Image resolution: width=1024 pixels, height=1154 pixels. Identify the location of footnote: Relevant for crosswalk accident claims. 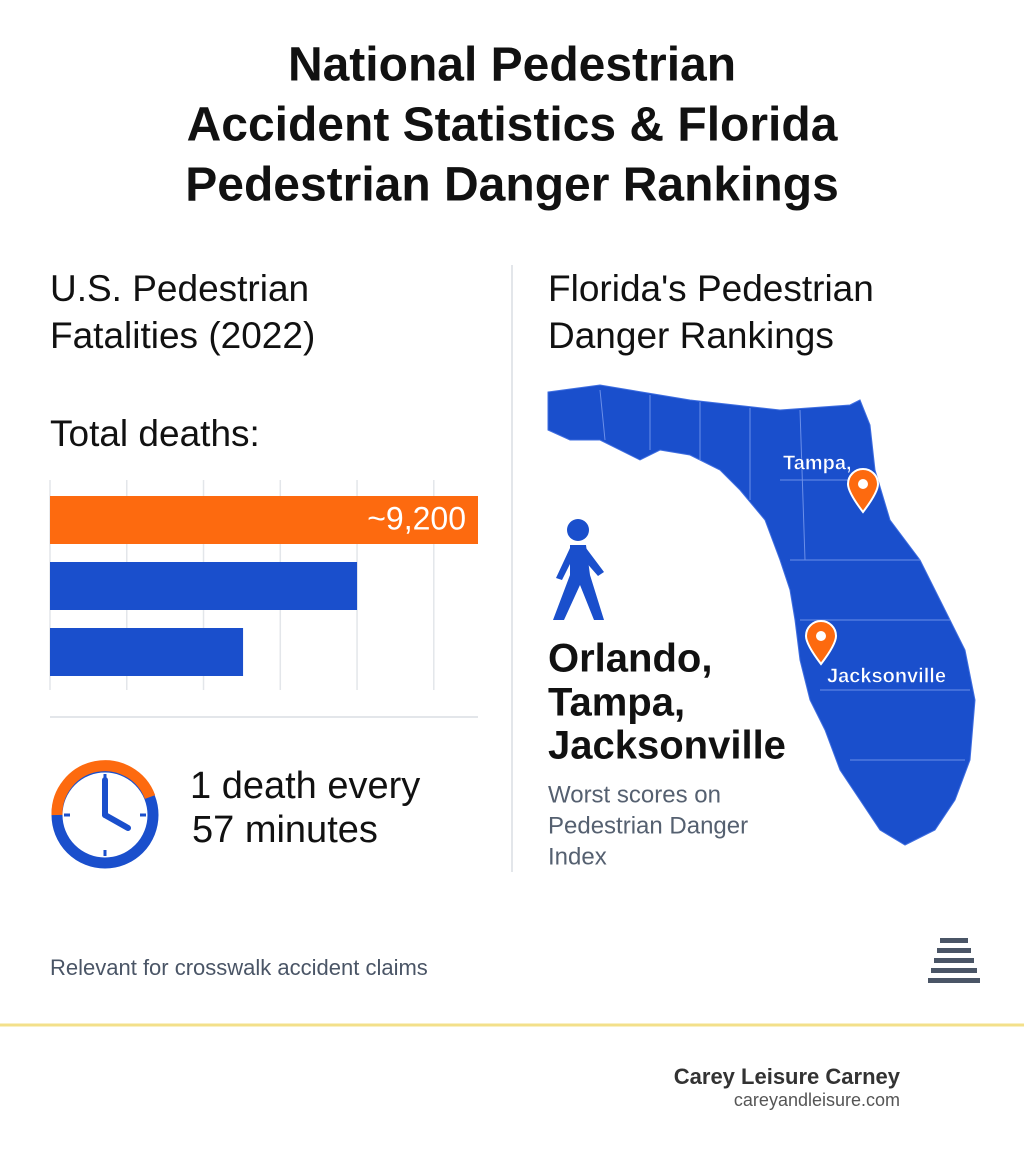
(239, 967).